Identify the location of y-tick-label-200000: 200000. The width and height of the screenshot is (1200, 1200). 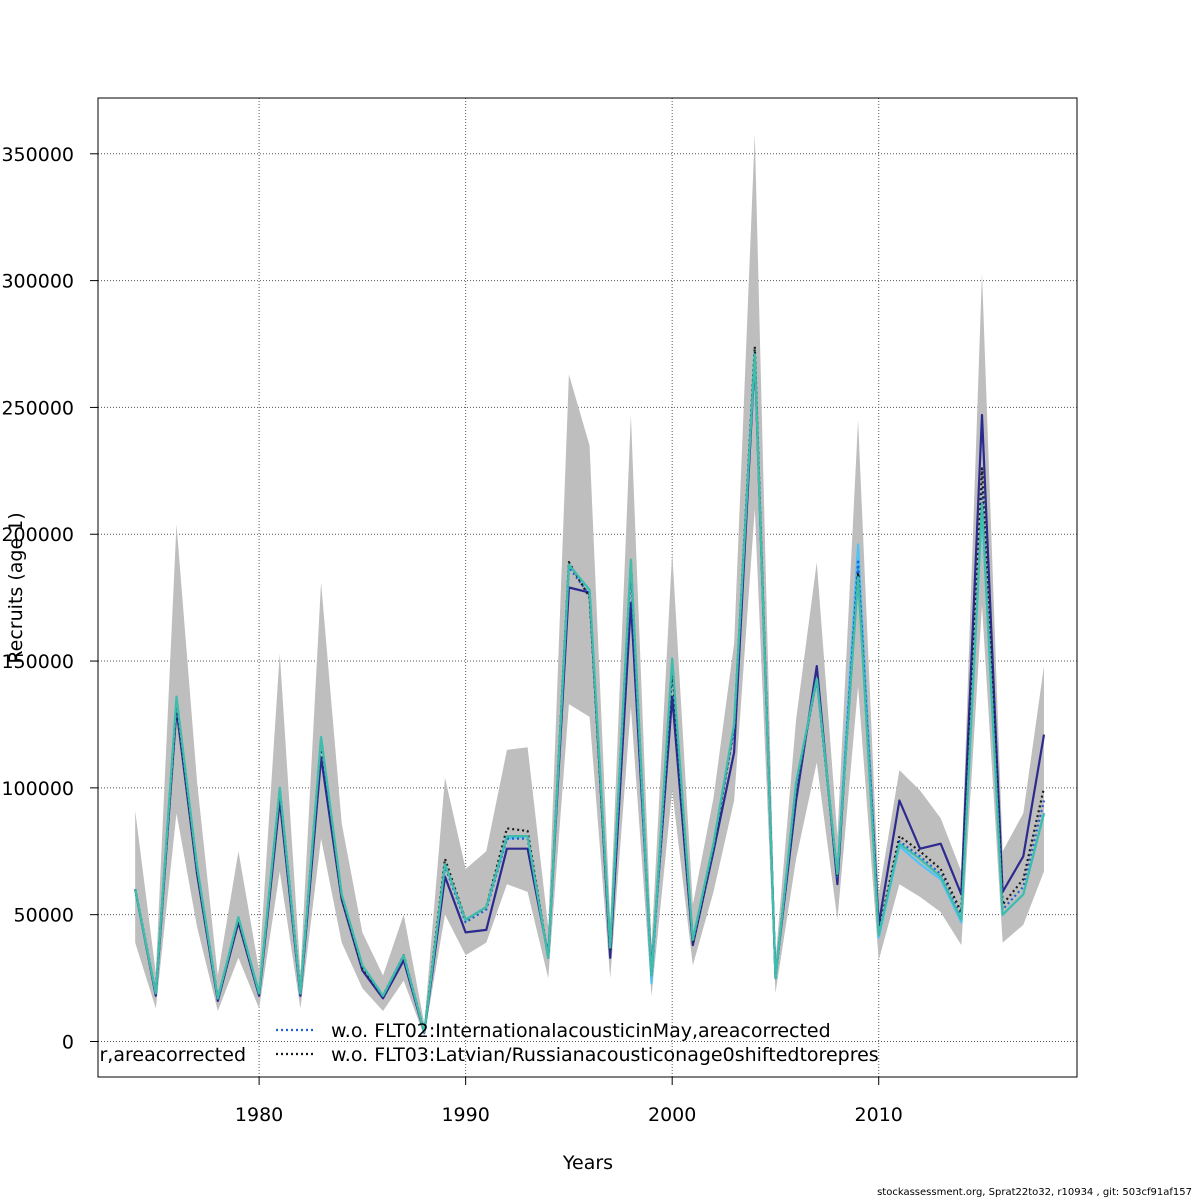
(37, 535).